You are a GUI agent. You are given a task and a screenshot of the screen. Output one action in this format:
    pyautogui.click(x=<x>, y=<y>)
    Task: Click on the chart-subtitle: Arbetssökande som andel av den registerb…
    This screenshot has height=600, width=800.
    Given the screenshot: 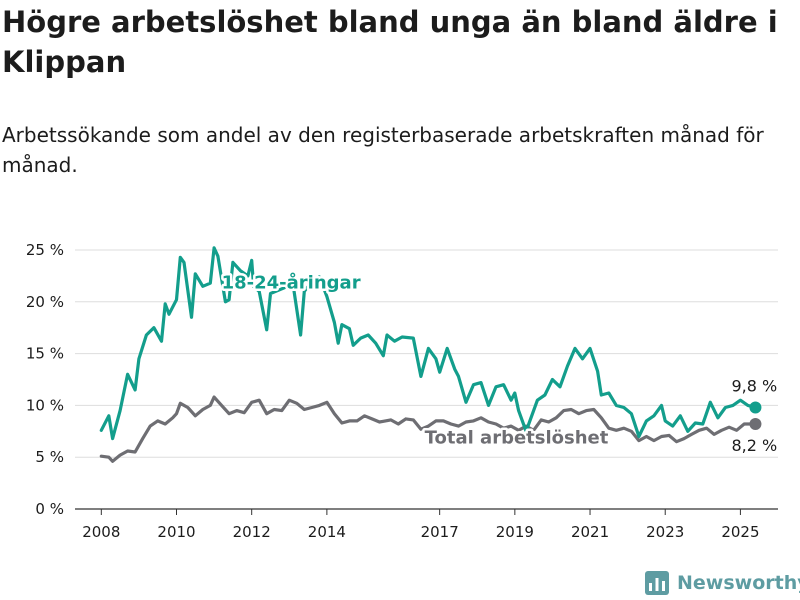 What is the action you would take?
    pyautogui.click(x=383, y=150)
    